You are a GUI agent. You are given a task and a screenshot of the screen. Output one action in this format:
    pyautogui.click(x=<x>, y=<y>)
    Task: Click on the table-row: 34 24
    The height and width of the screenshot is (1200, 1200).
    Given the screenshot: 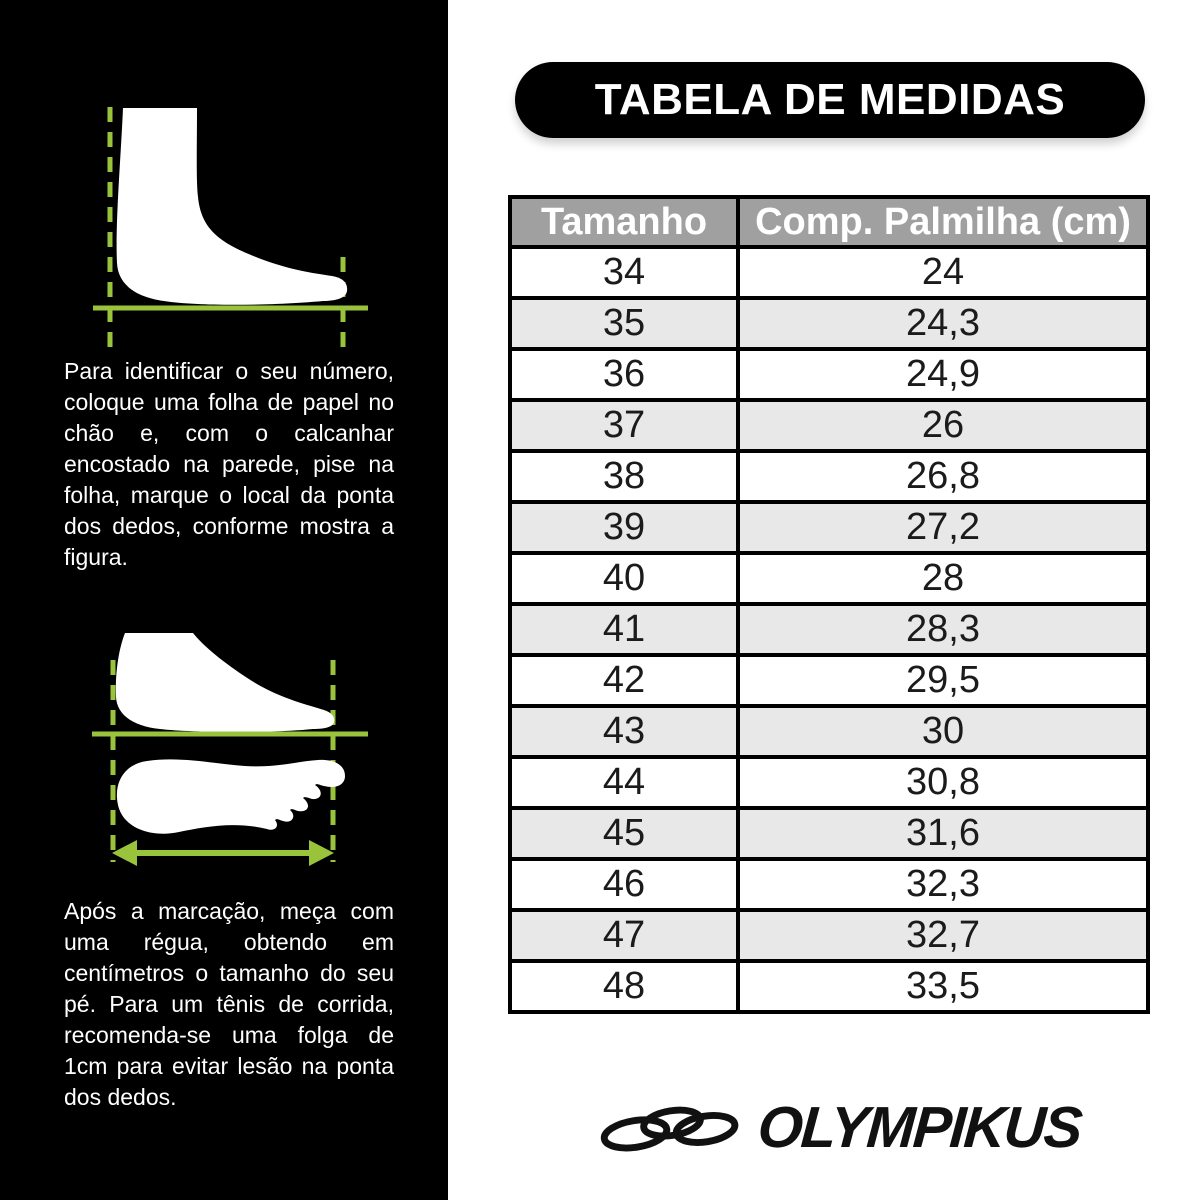 What is the action you would take?
    pyautogui.click(x=829, y=272)
    